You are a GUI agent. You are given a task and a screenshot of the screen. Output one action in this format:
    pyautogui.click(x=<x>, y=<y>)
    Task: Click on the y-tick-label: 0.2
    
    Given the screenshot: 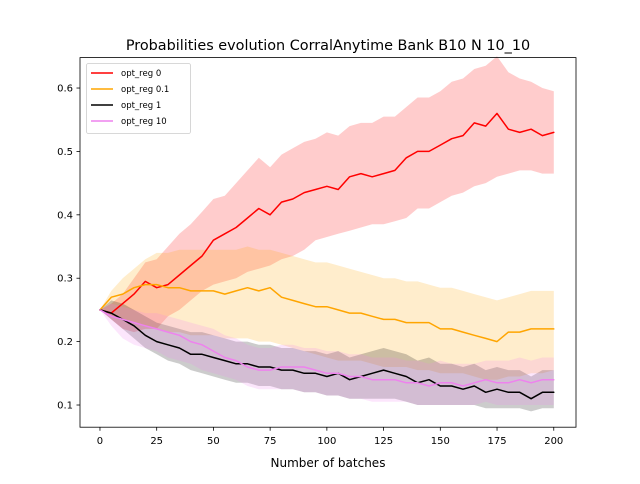 What is the action you would take?
    pyautogui.click(x=65, y=342)
    